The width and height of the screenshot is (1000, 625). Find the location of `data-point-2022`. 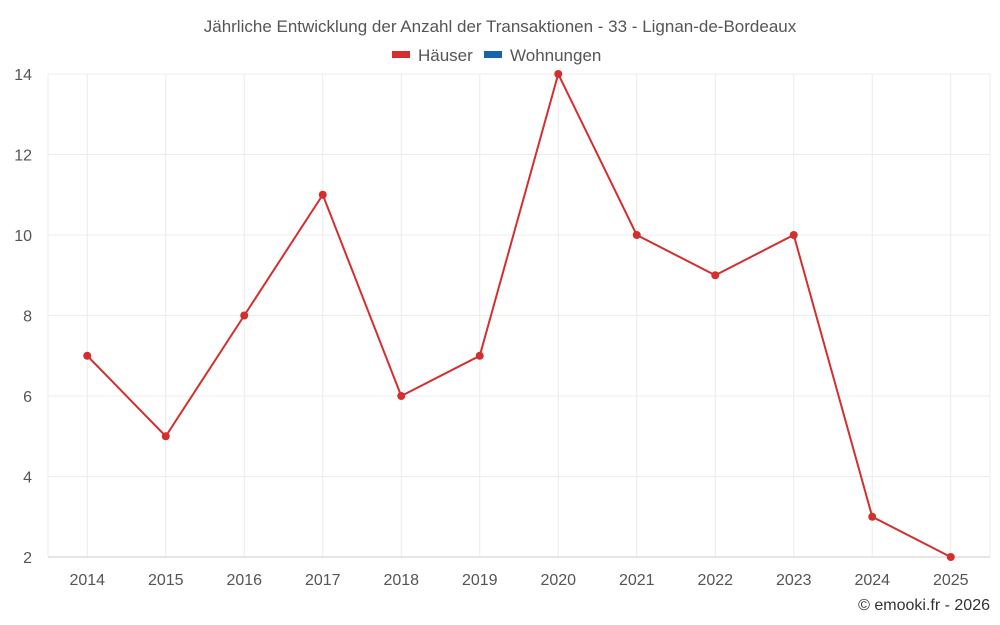

data-point-2022 is located at coordinates (715, 275).